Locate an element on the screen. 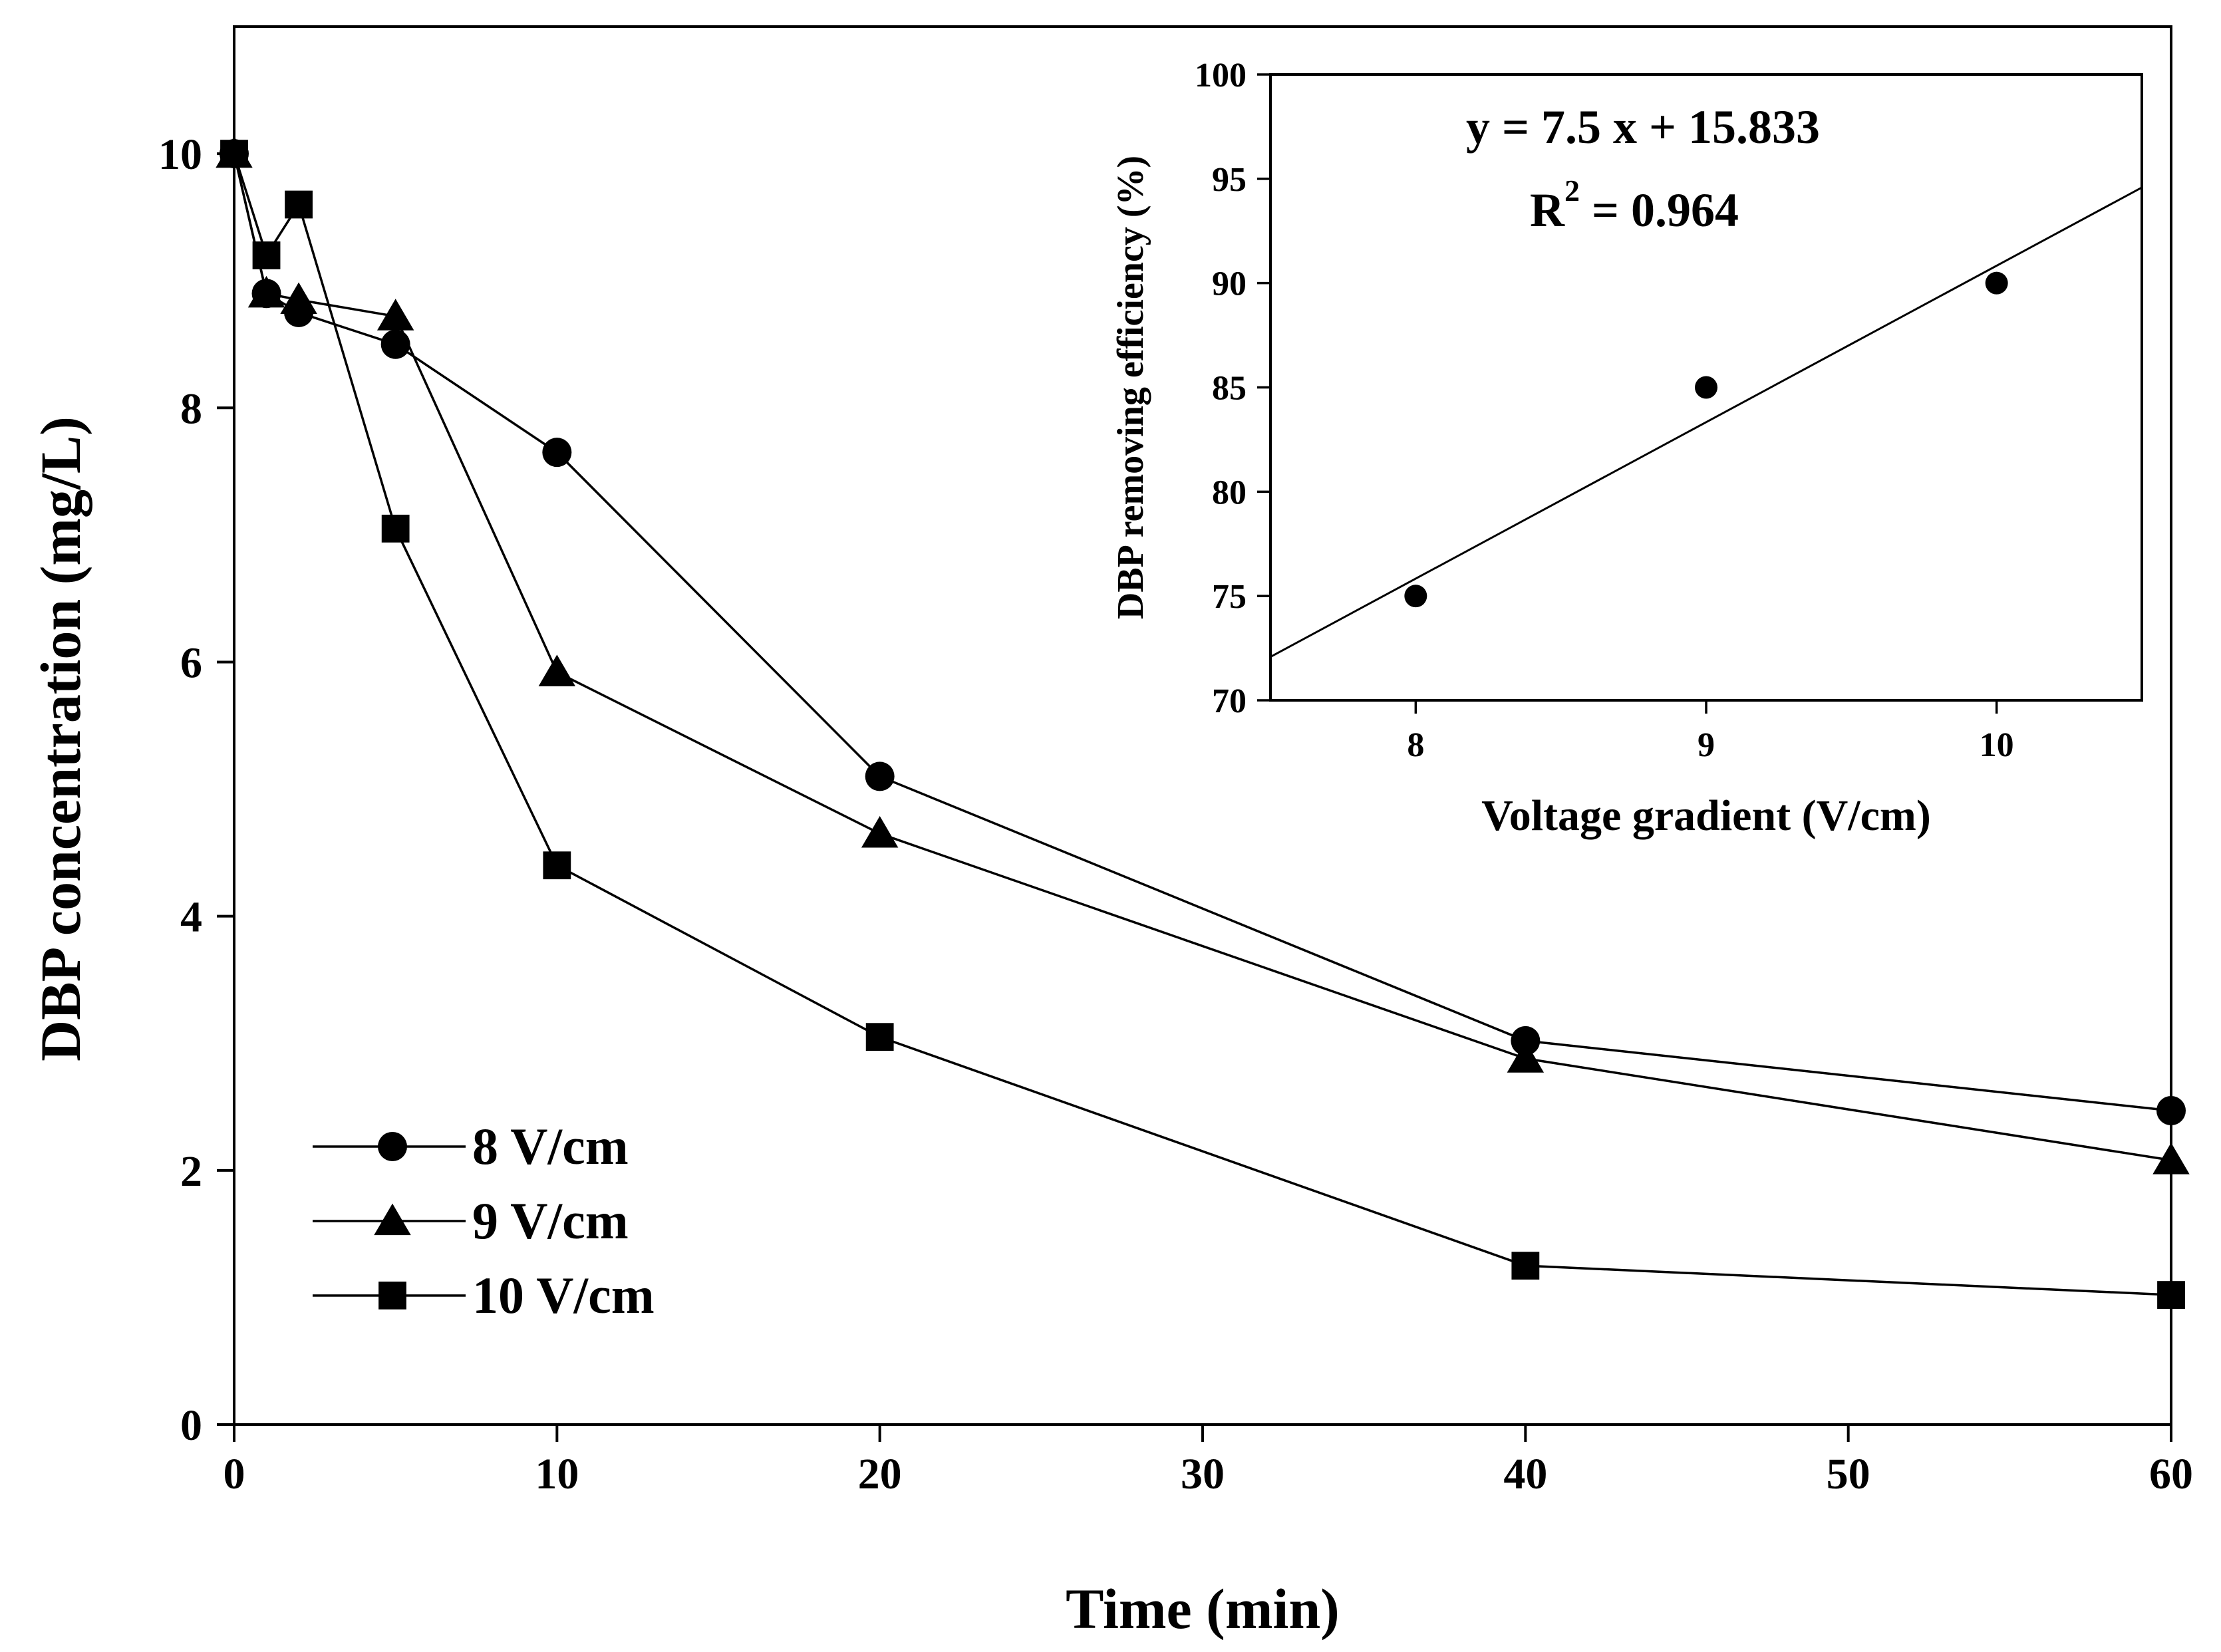 Image resolution: width=2221 pixels, height=1652 pixels. y-tick-label: 10 is located at coordinates (180, 154).